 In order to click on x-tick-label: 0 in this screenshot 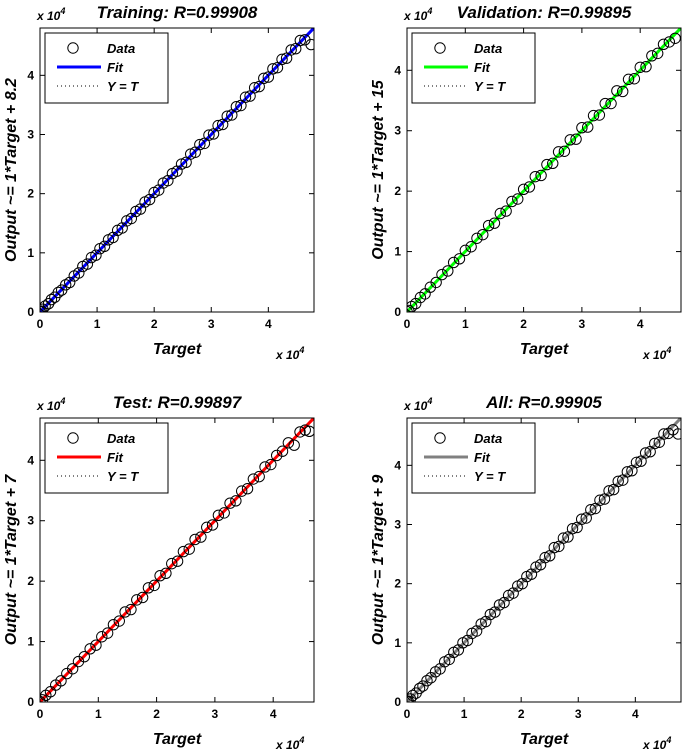, I will do `click(40, 324)`.